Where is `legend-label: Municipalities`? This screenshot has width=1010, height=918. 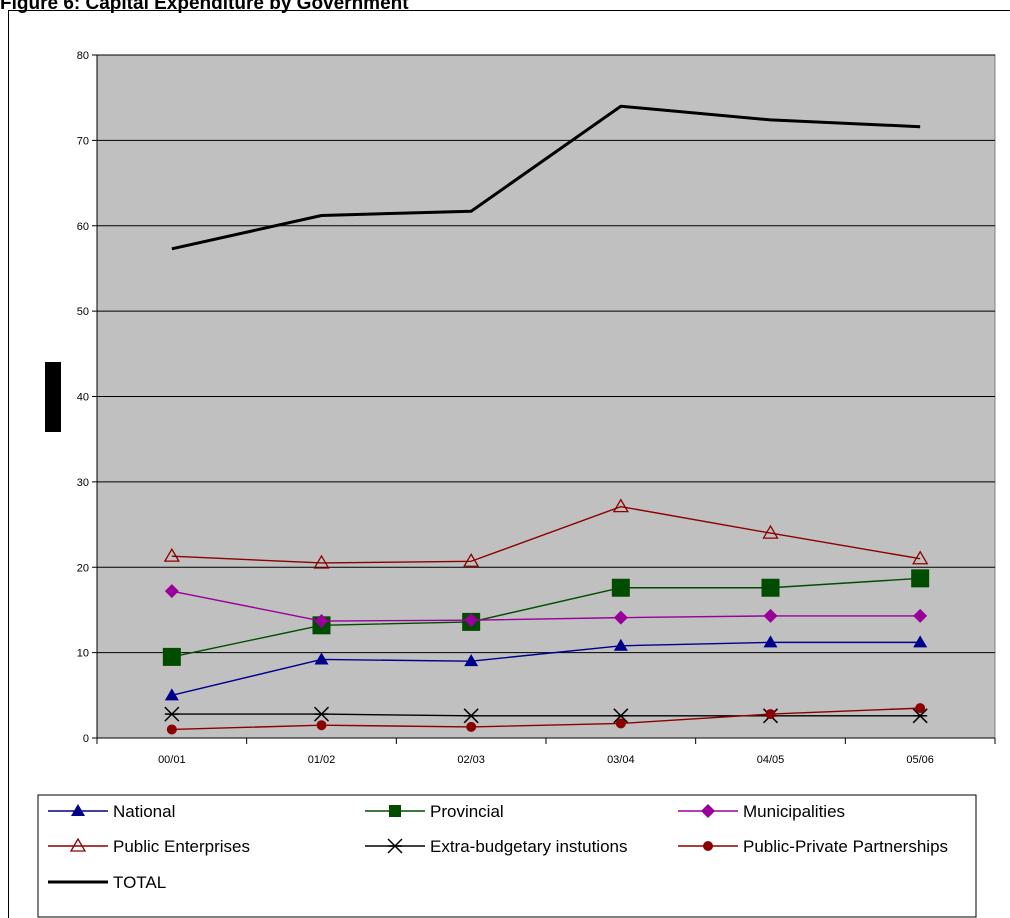 legend-label: Municipalities is located at coordinates (794, 811).